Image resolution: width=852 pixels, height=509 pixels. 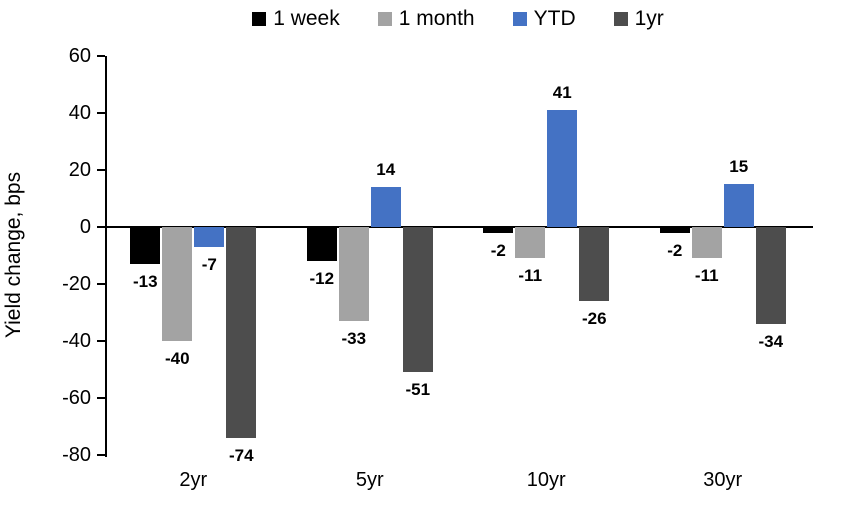 I want to click on y-axis-tick-label: -80, so click(x=76, y=455).